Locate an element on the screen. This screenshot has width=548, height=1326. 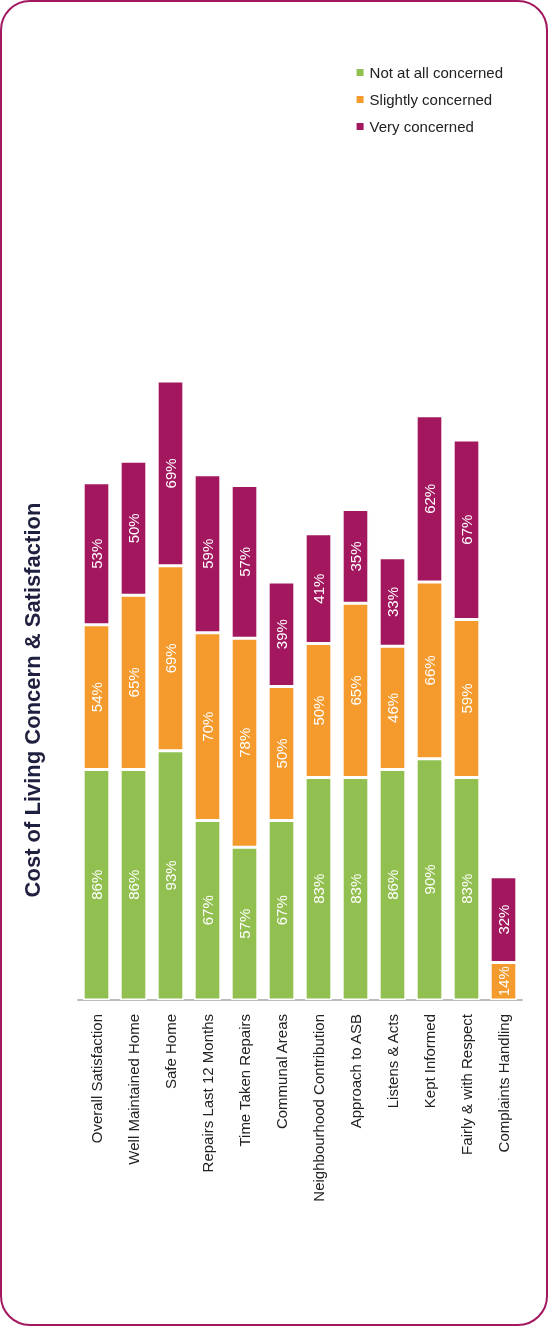
legend-label: Slightly concerned is located at coordinates (431, 99).